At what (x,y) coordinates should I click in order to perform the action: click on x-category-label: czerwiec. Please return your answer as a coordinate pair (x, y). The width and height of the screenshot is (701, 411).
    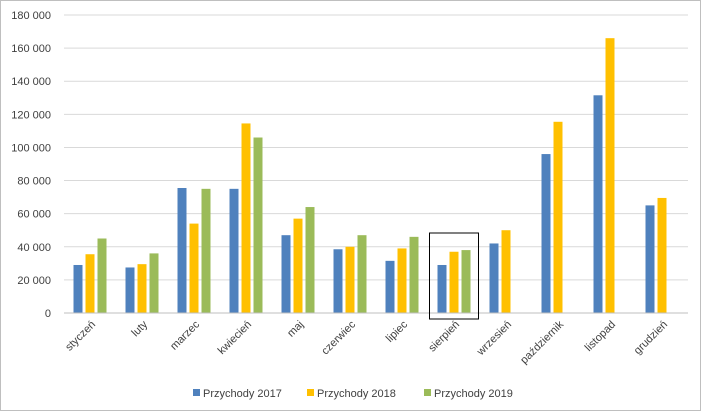
    Looking at the image, I should click on (338, 337).